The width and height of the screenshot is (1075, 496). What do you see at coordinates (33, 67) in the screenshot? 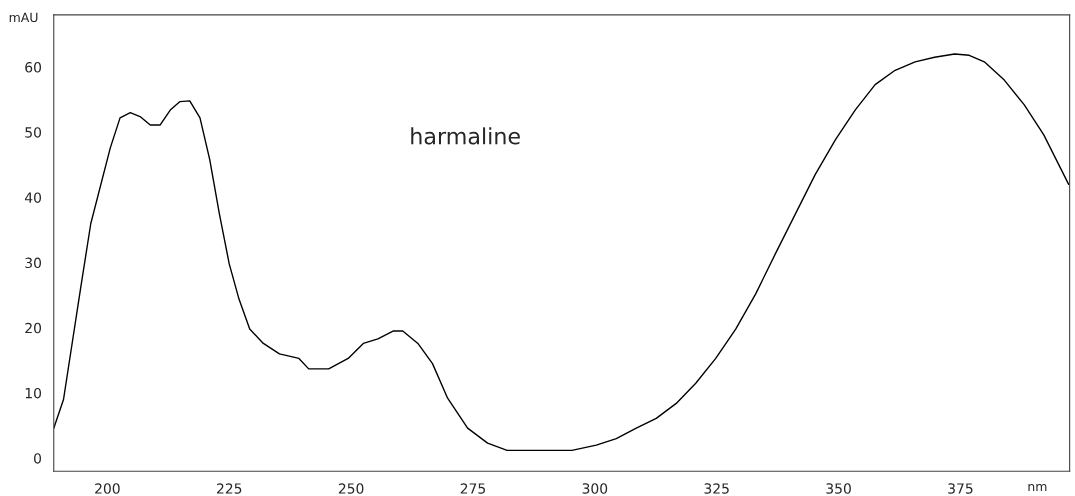
I see `y-tick-label: 60` at bounding box center [33, 67].